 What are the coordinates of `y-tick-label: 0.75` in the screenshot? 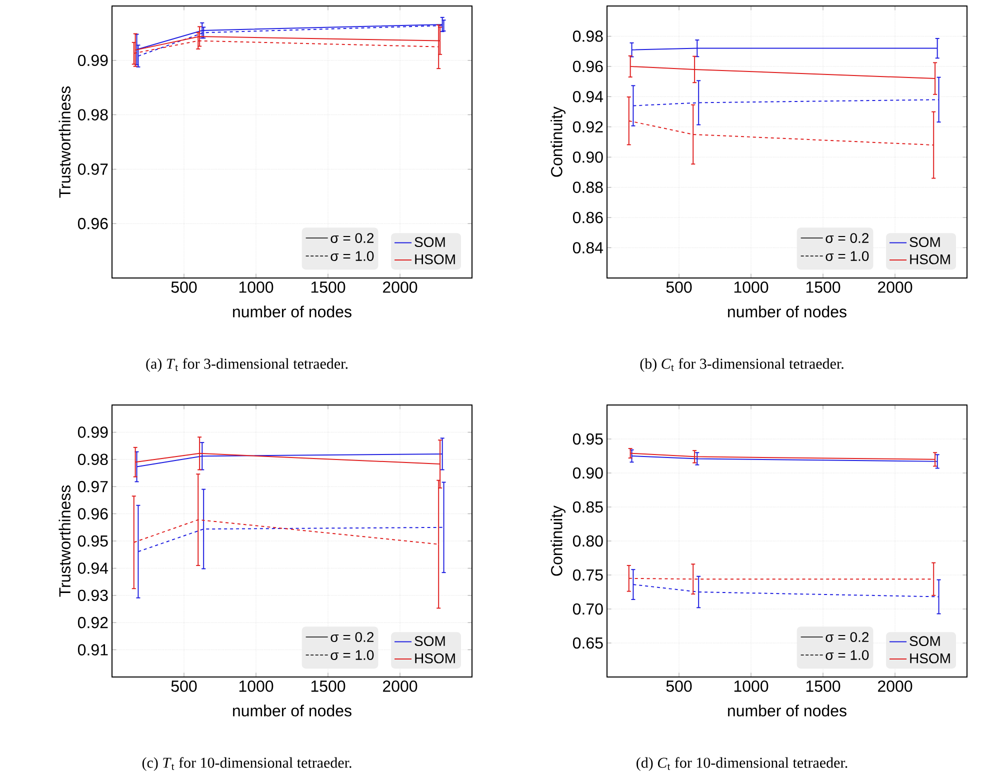 It's located at (587, 575).